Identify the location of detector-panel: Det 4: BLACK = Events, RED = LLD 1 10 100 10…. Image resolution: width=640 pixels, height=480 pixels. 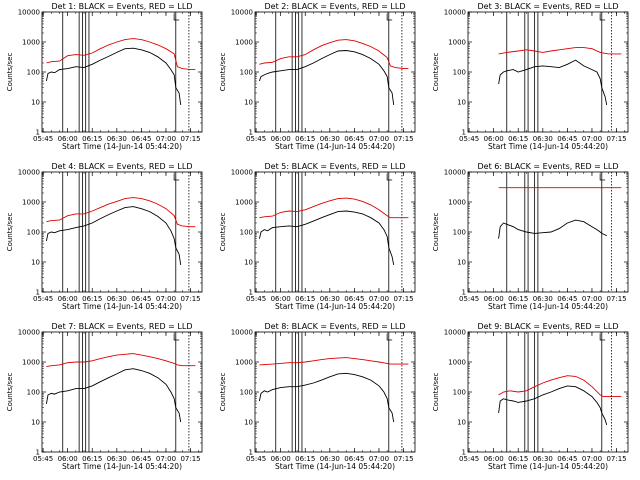
(104, 236).